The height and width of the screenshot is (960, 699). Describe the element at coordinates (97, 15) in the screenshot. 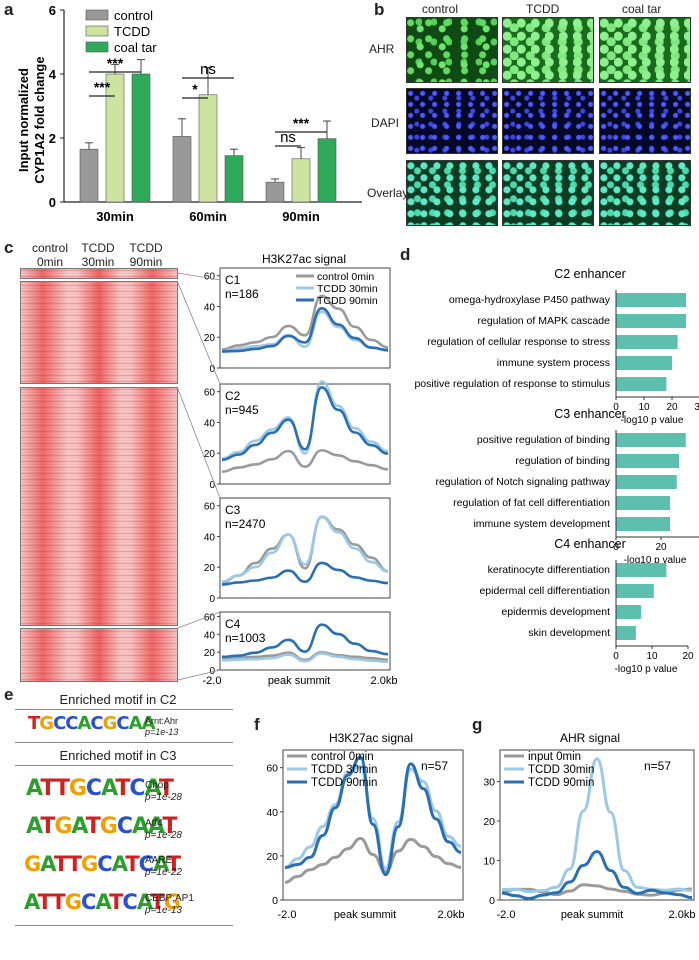

I see `legend-swatch` at that location.